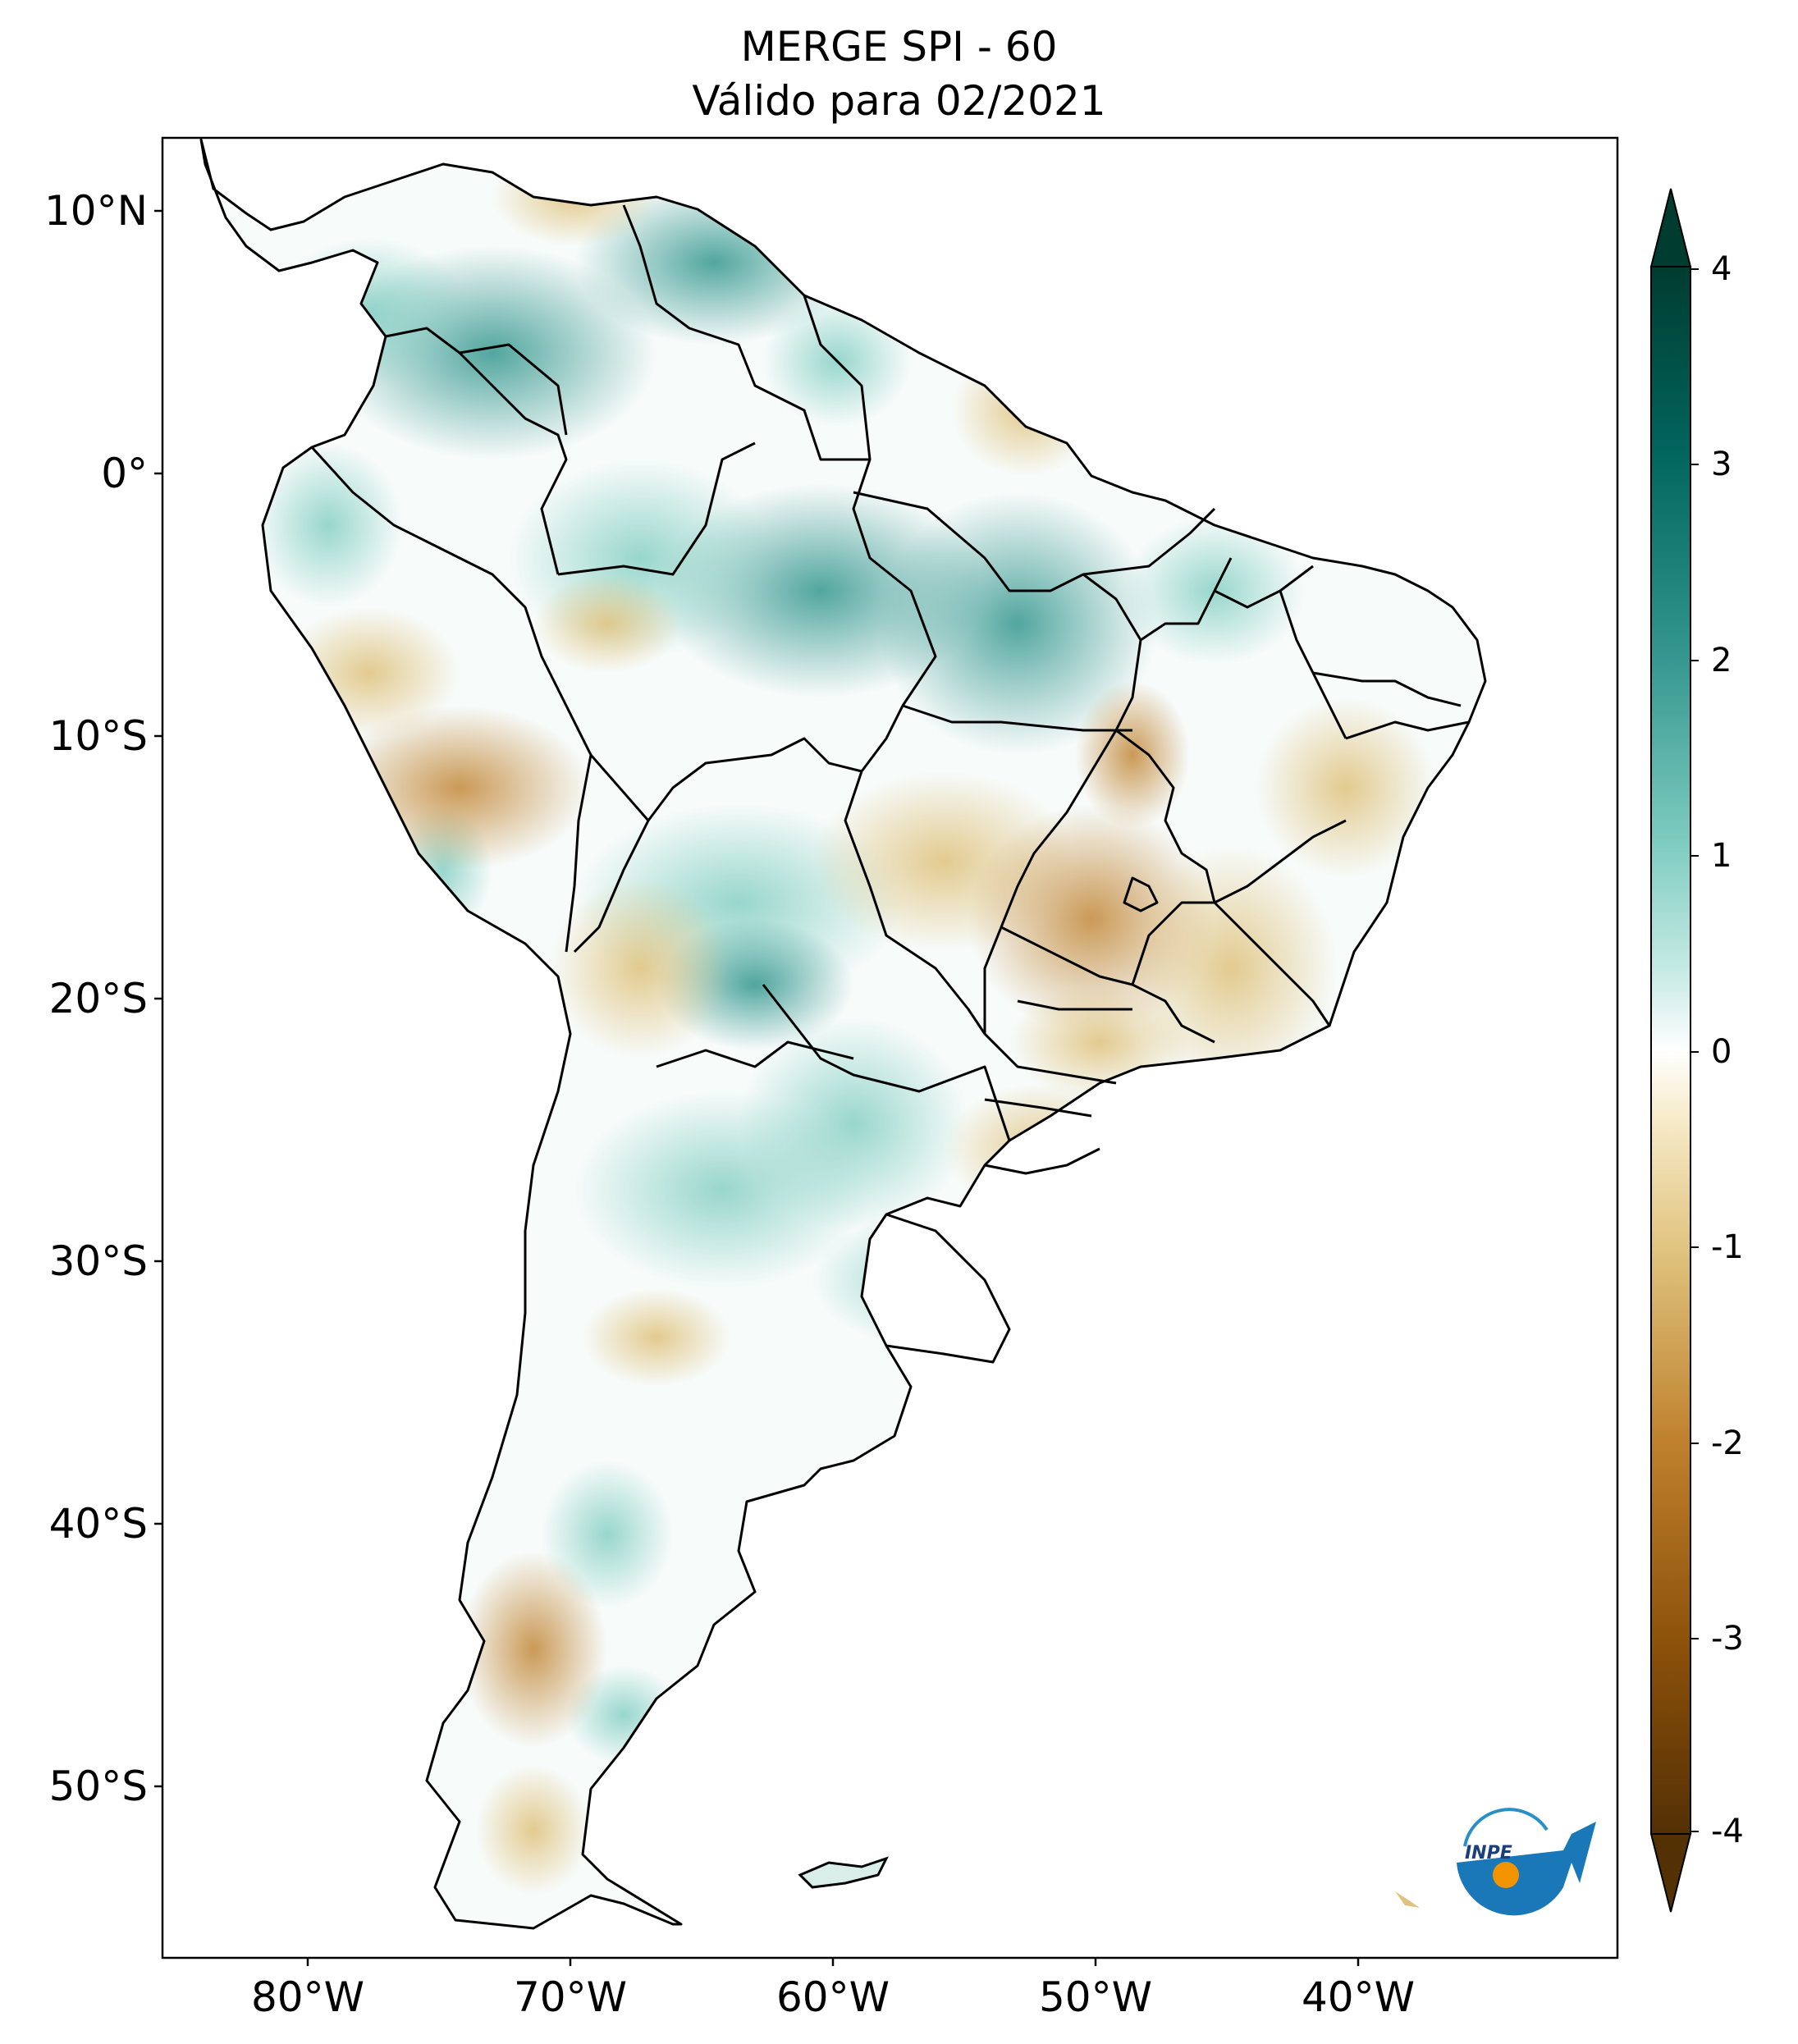 The height and width of the screenshot is (2044, 1798). Describe the element at coordinates (899, 47) in the screenshot. I see `map-title: MERGE SPI - 60` at that location.